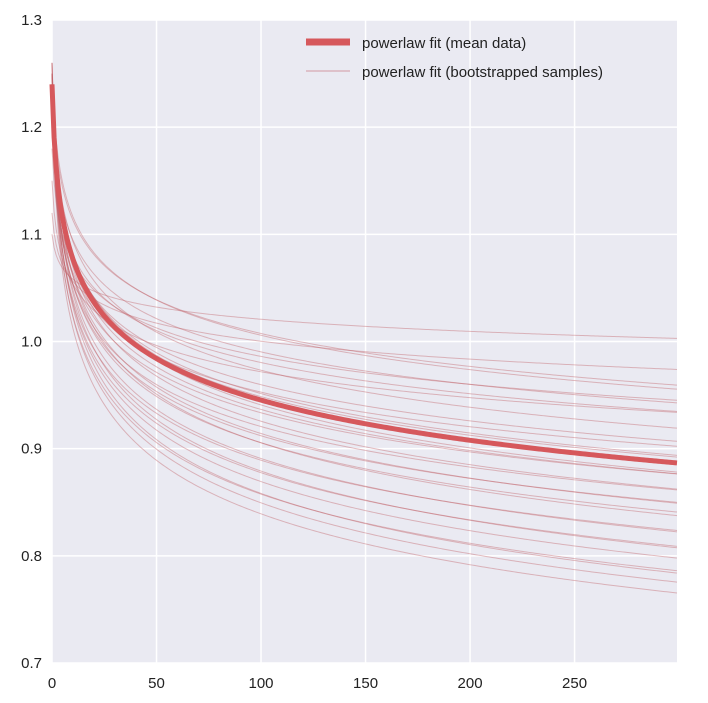 The height and width of the screenshot is (703, 708). I want to click on y-tick-label: 0.8, so click(31, 556).